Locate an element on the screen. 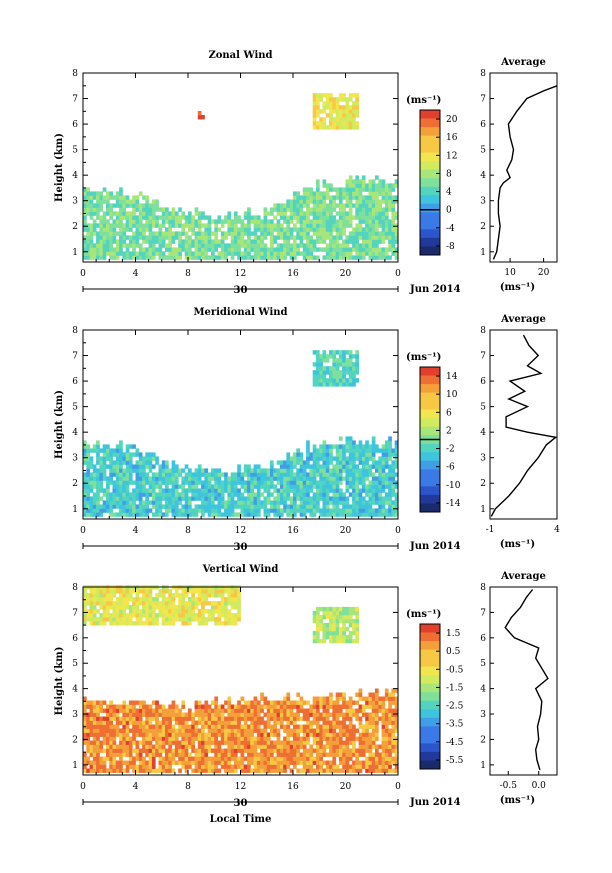 The width and height of the screenshot is (612, 873). colorbar-tick-label: 4 is located at coordinates (449, 193).